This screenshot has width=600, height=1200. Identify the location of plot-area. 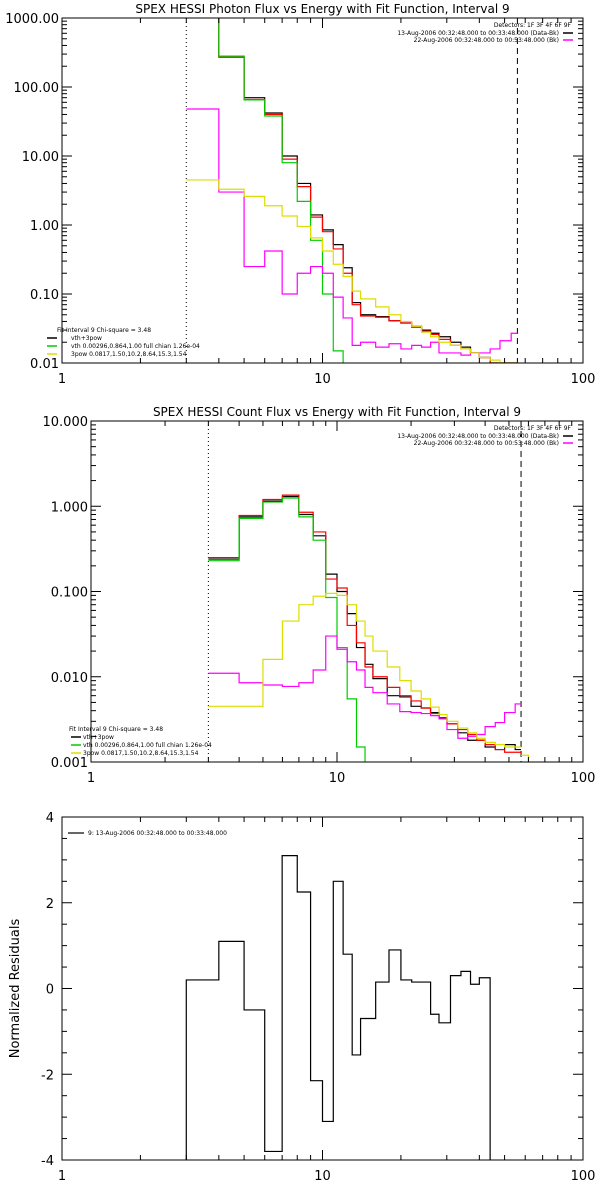
(338, 1007).